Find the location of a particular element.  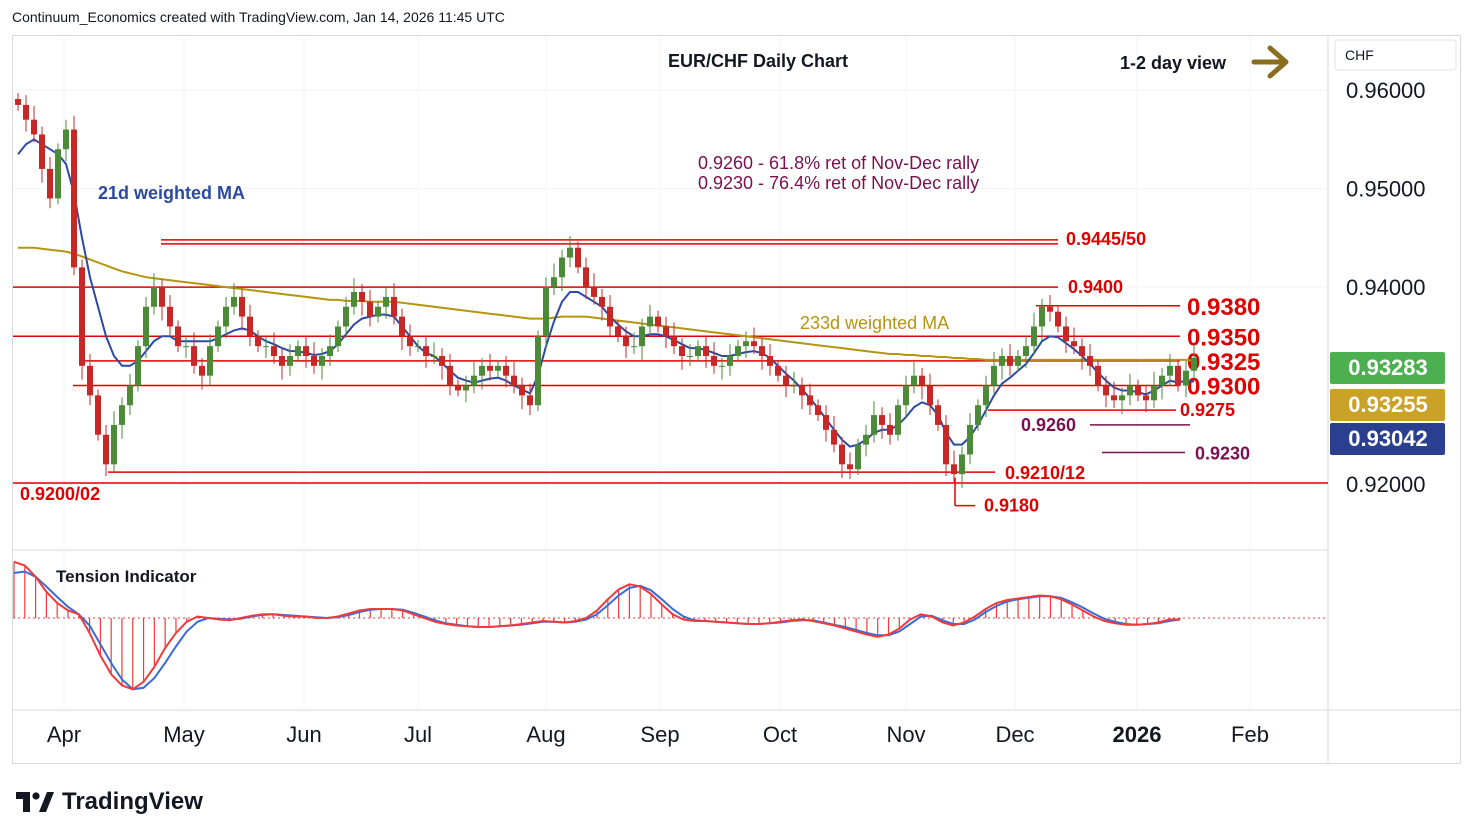

tradingview-logo: TradingView is located at coordinates (109, 802).